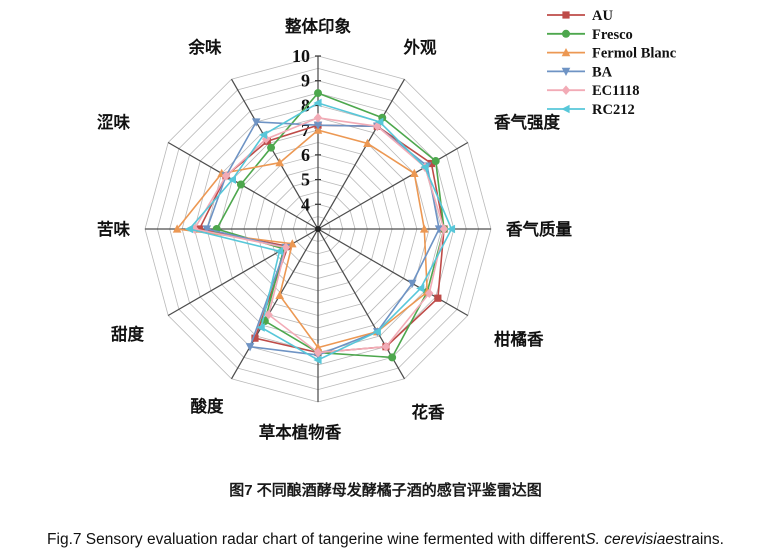 This screenshot has height=559, width=771. I want to click on legend-label: Fermol Blanc, so click(634, 54).